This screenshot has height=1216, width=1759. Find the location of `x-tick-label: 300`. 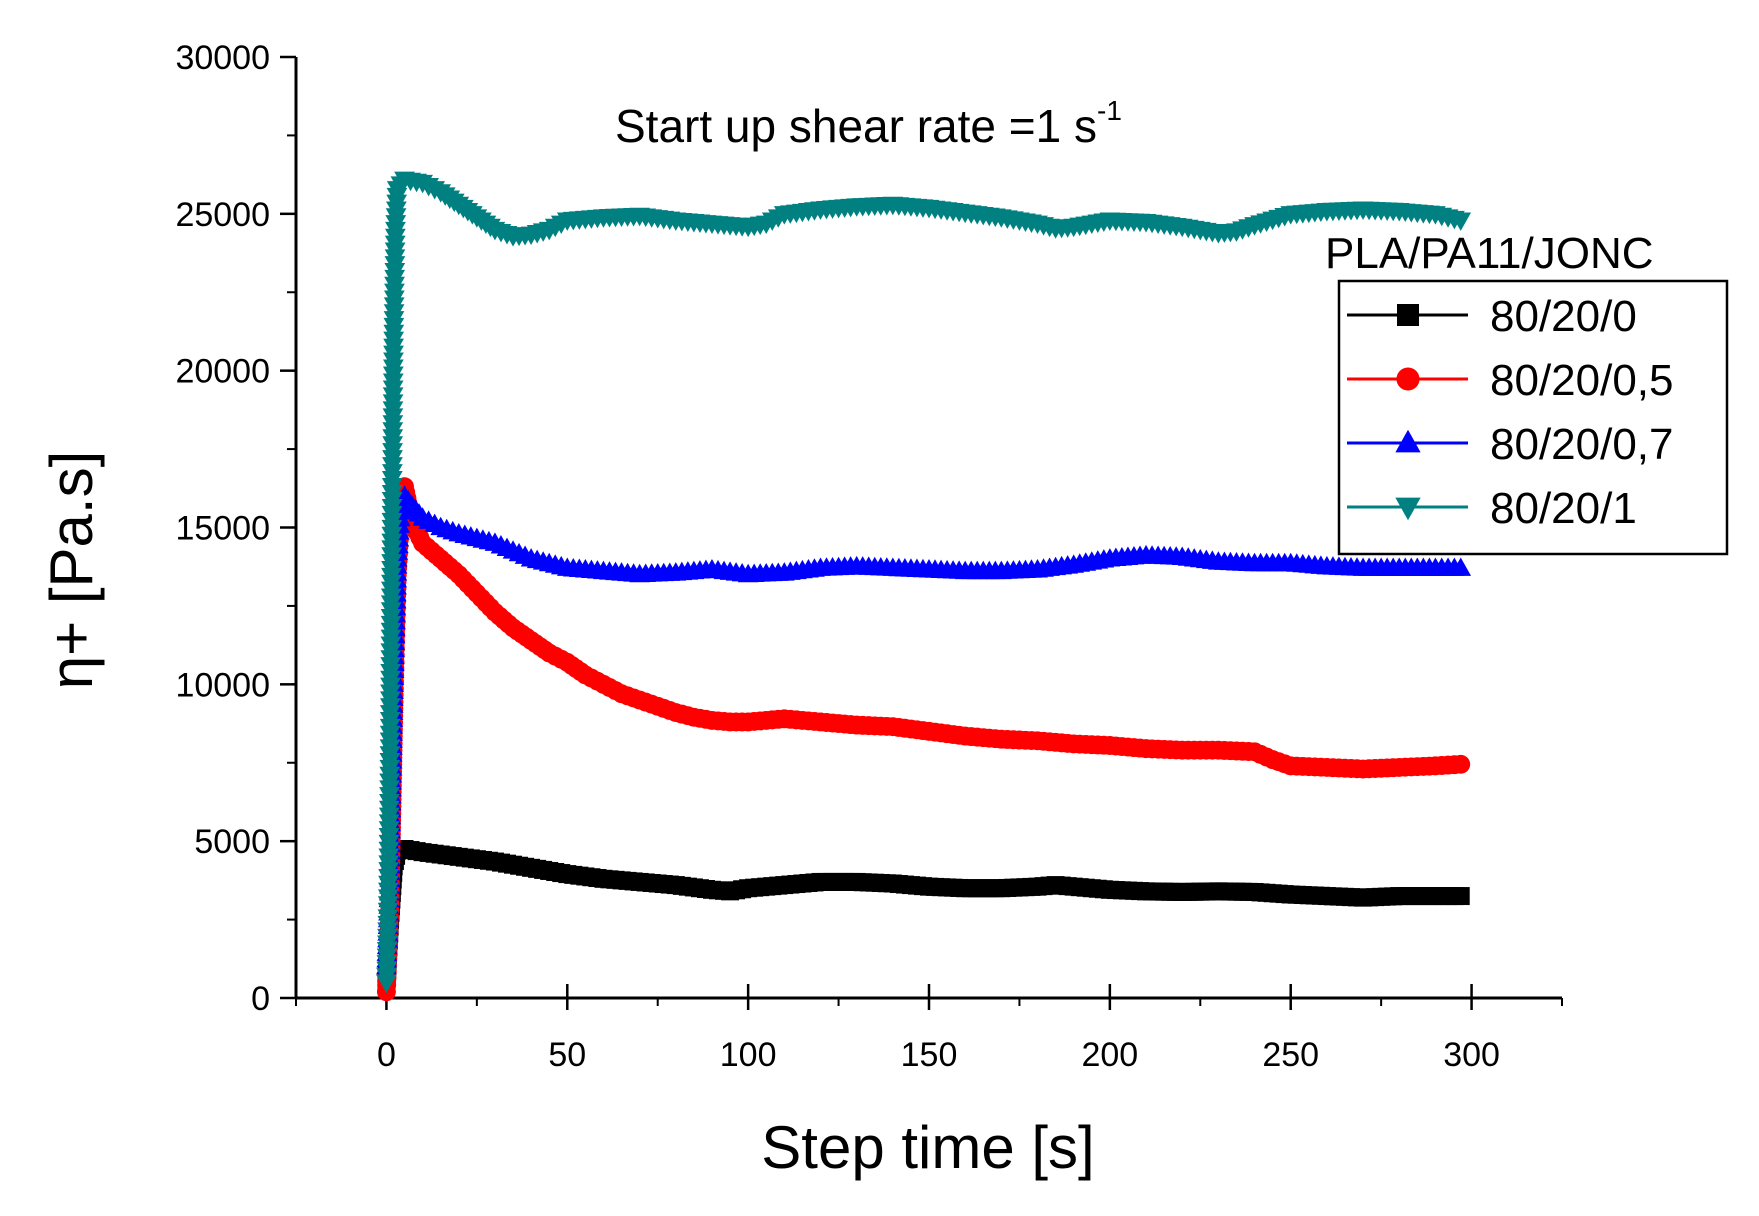

x-tick-label: 300 is located at coordinates (1471, 1055).